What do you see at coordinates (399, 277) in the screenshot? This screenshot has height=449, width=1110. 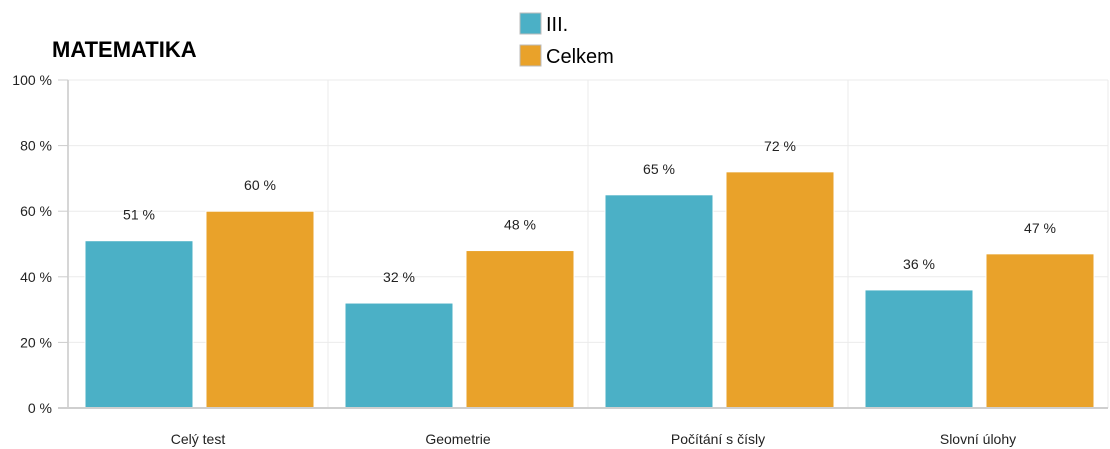 I see `data-label-series-1: 32 %` at bounding box center [399, 277].